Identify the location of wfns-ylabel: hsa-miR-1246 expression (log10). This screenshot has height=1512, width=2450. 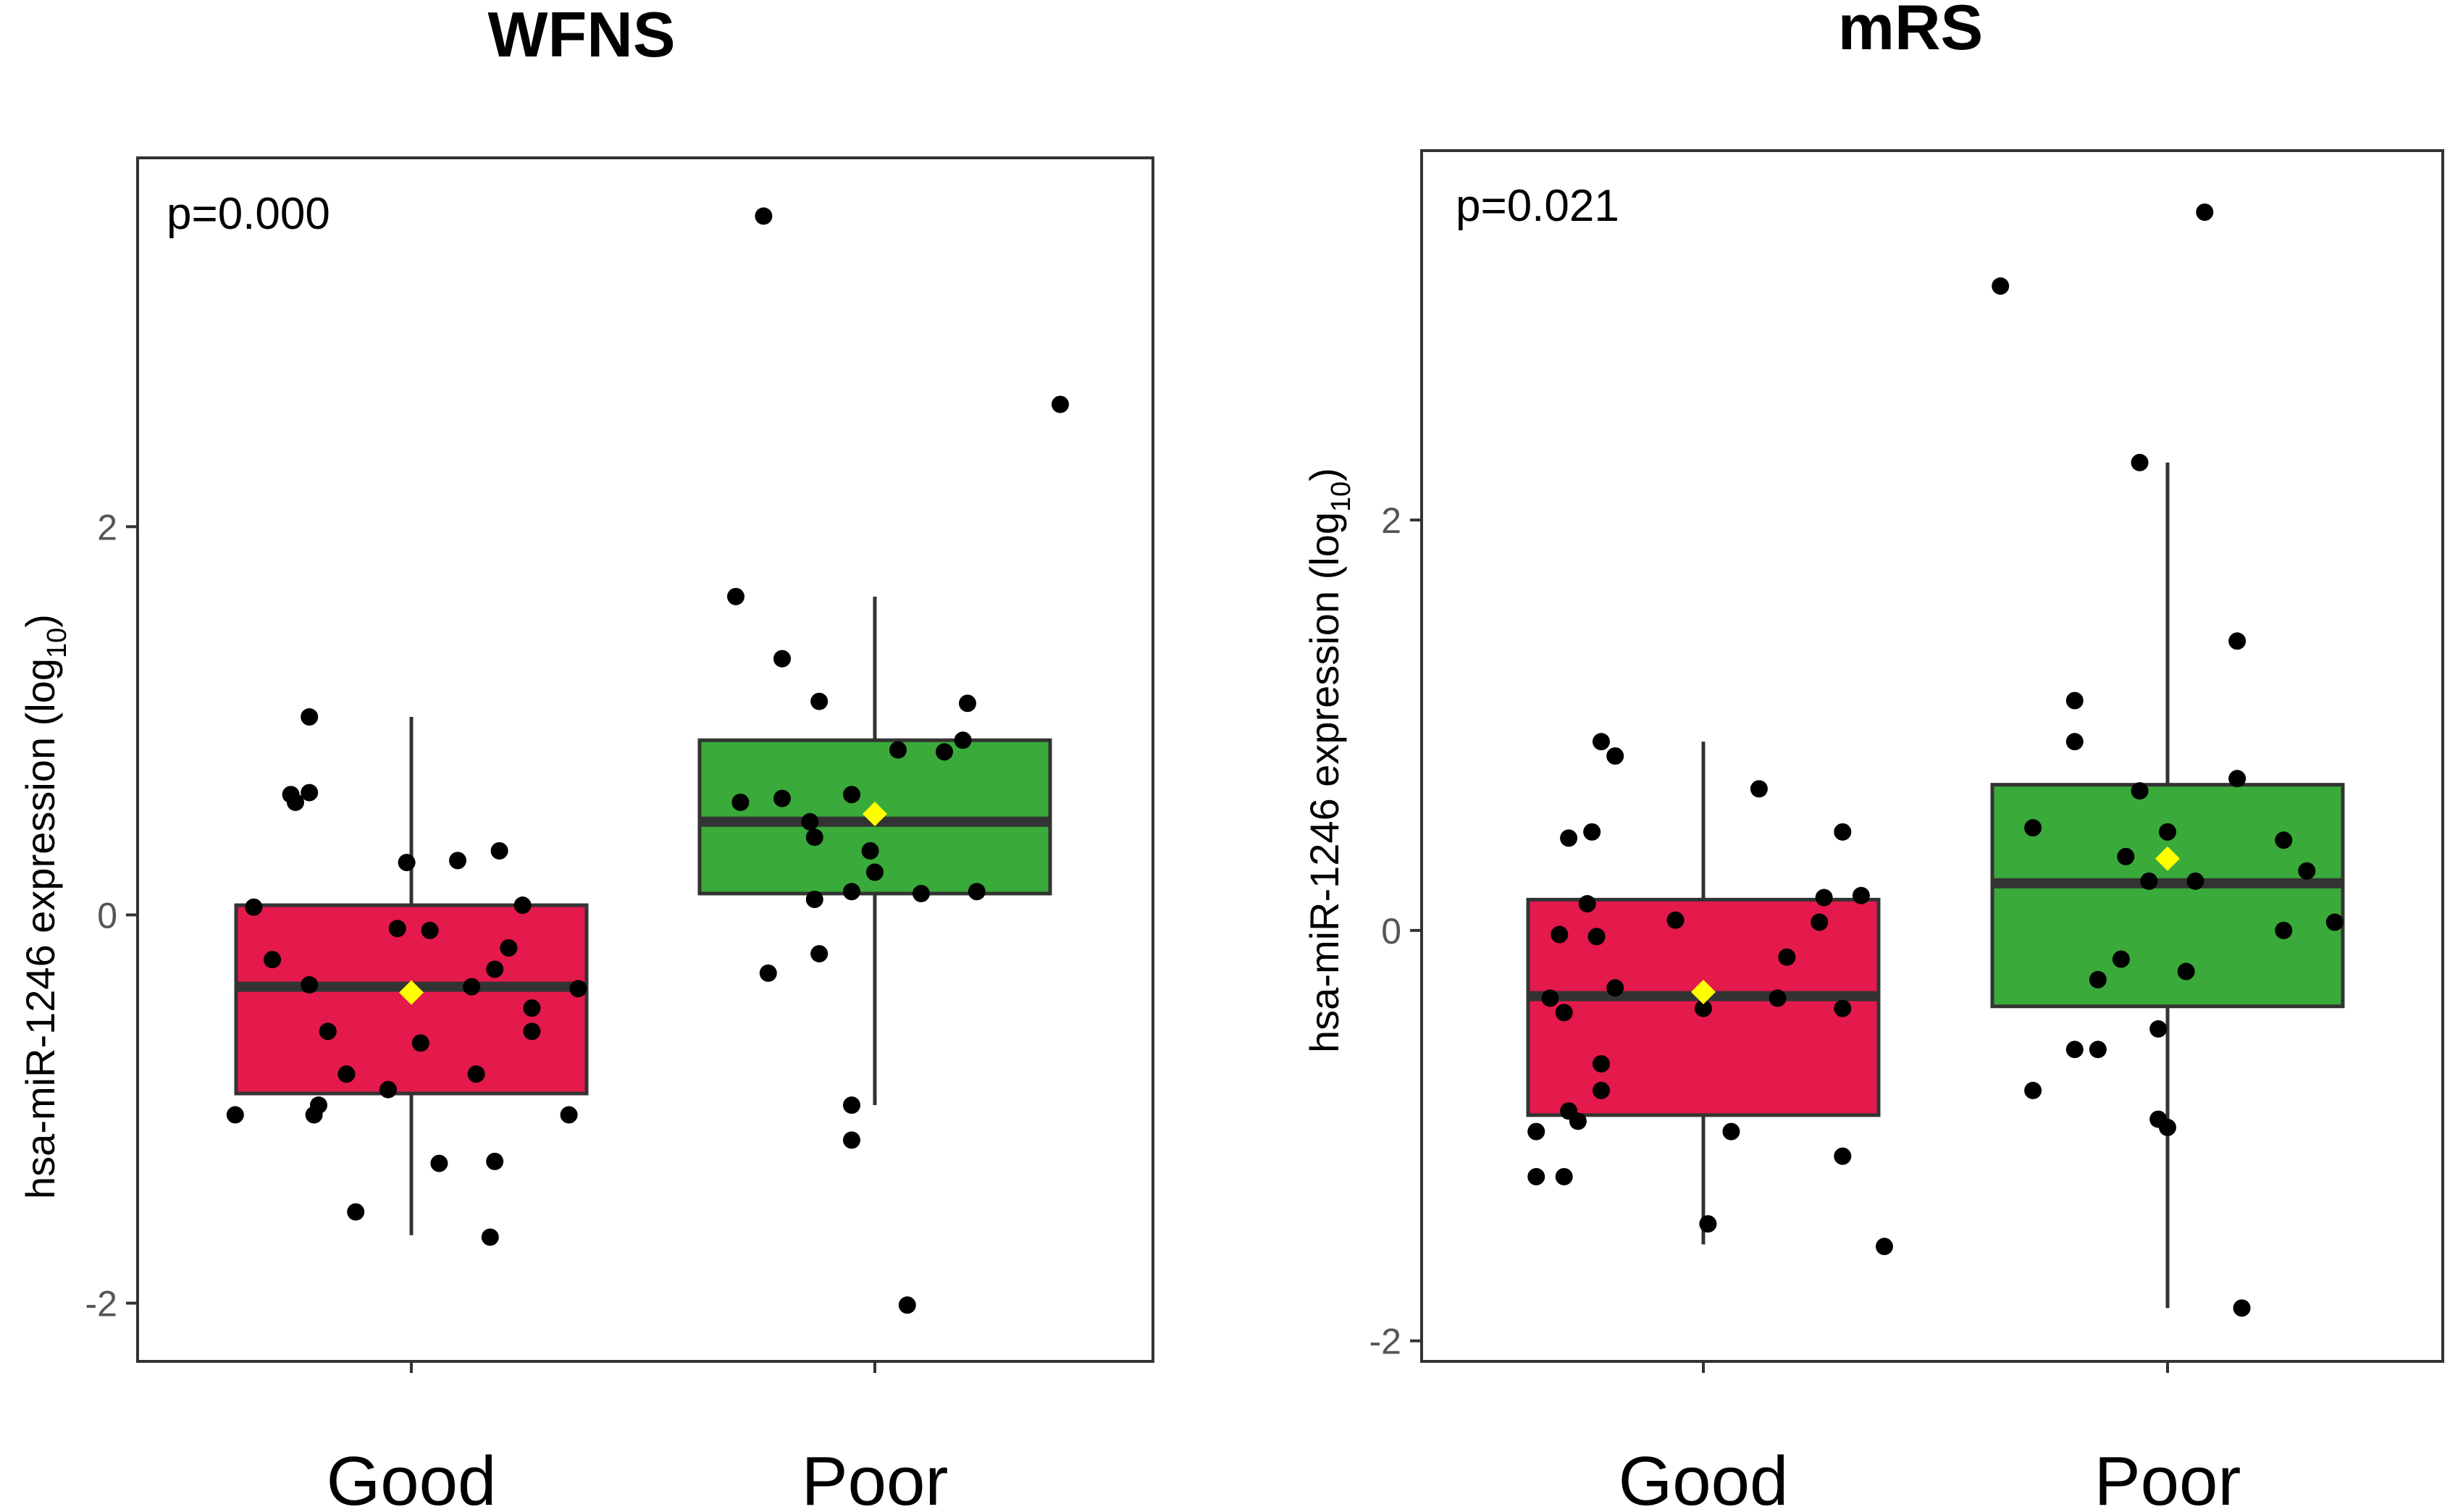
(44, 906).